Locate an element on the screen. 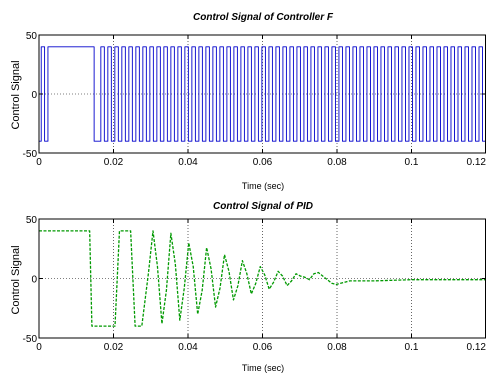 The image size is (486, 375). chart-title: Control Signal of Controller F is located at coordinates (263, 17).